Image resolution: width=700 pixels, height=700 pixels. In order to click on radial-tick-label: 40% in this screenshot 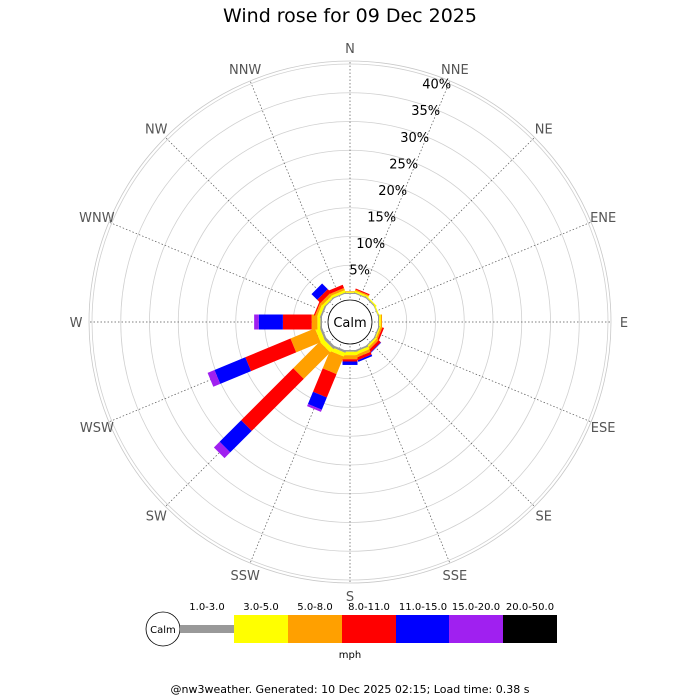, I will do `click(436, 85)`.